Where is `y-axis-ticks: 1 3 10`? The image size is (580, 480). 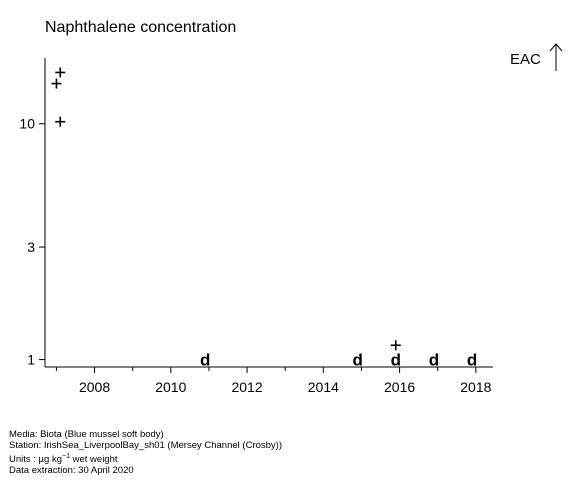 y-axis-ticks: 1 3 10 is located at coordinates (32, 242).